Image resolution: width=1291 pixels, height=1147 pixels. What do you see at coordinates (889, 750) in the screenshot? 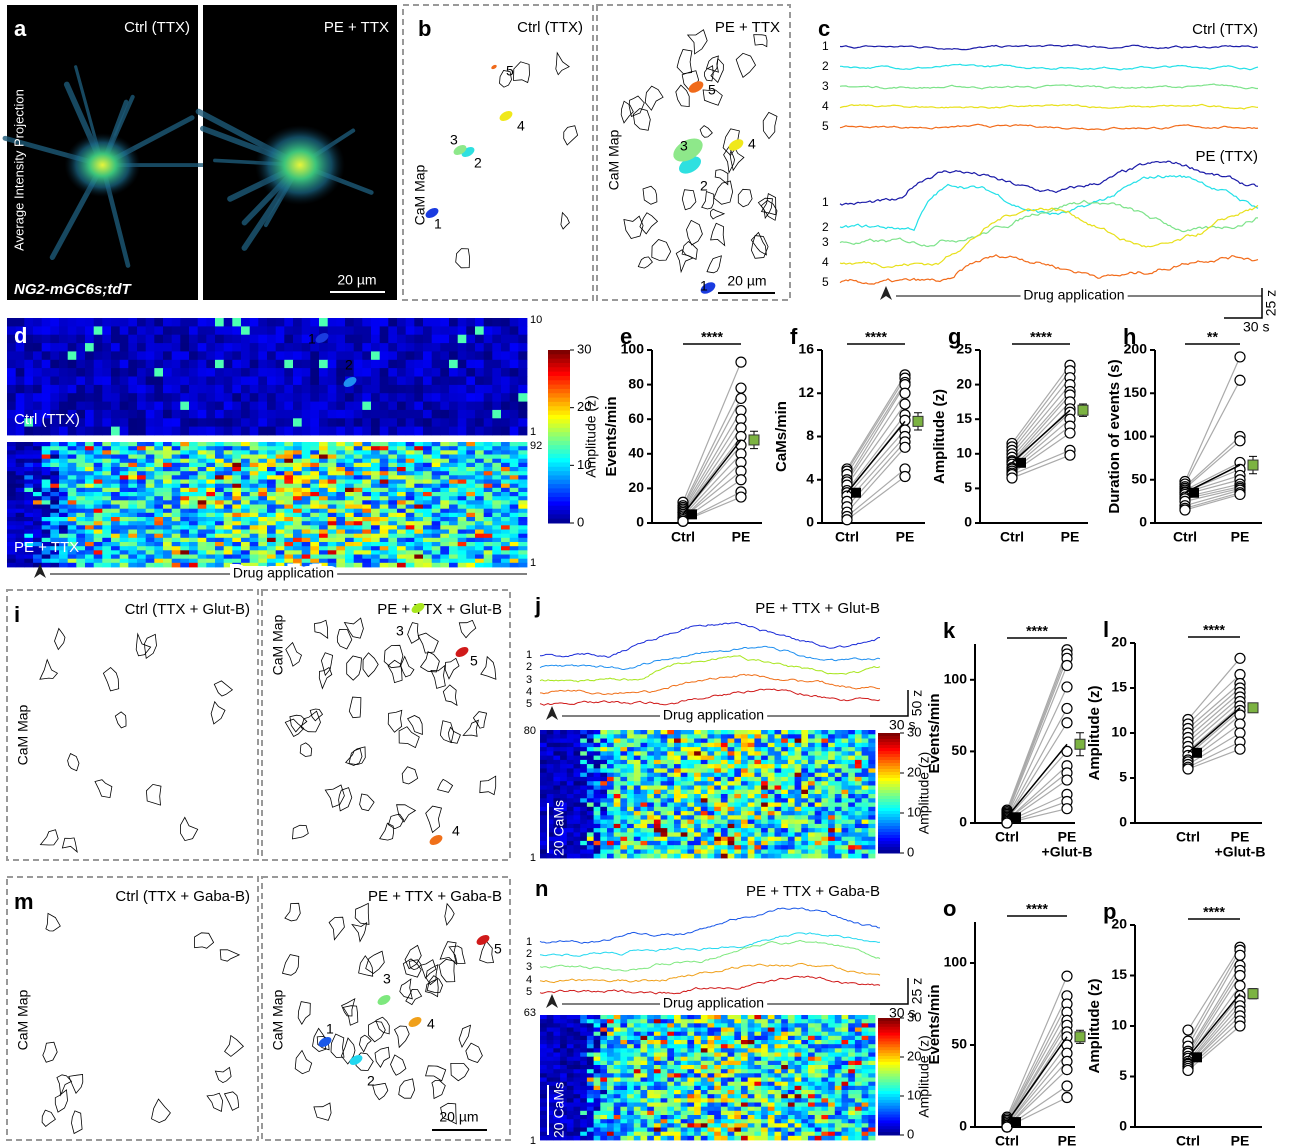
I see `colorbar-cell` at bounding box center [889, 750].